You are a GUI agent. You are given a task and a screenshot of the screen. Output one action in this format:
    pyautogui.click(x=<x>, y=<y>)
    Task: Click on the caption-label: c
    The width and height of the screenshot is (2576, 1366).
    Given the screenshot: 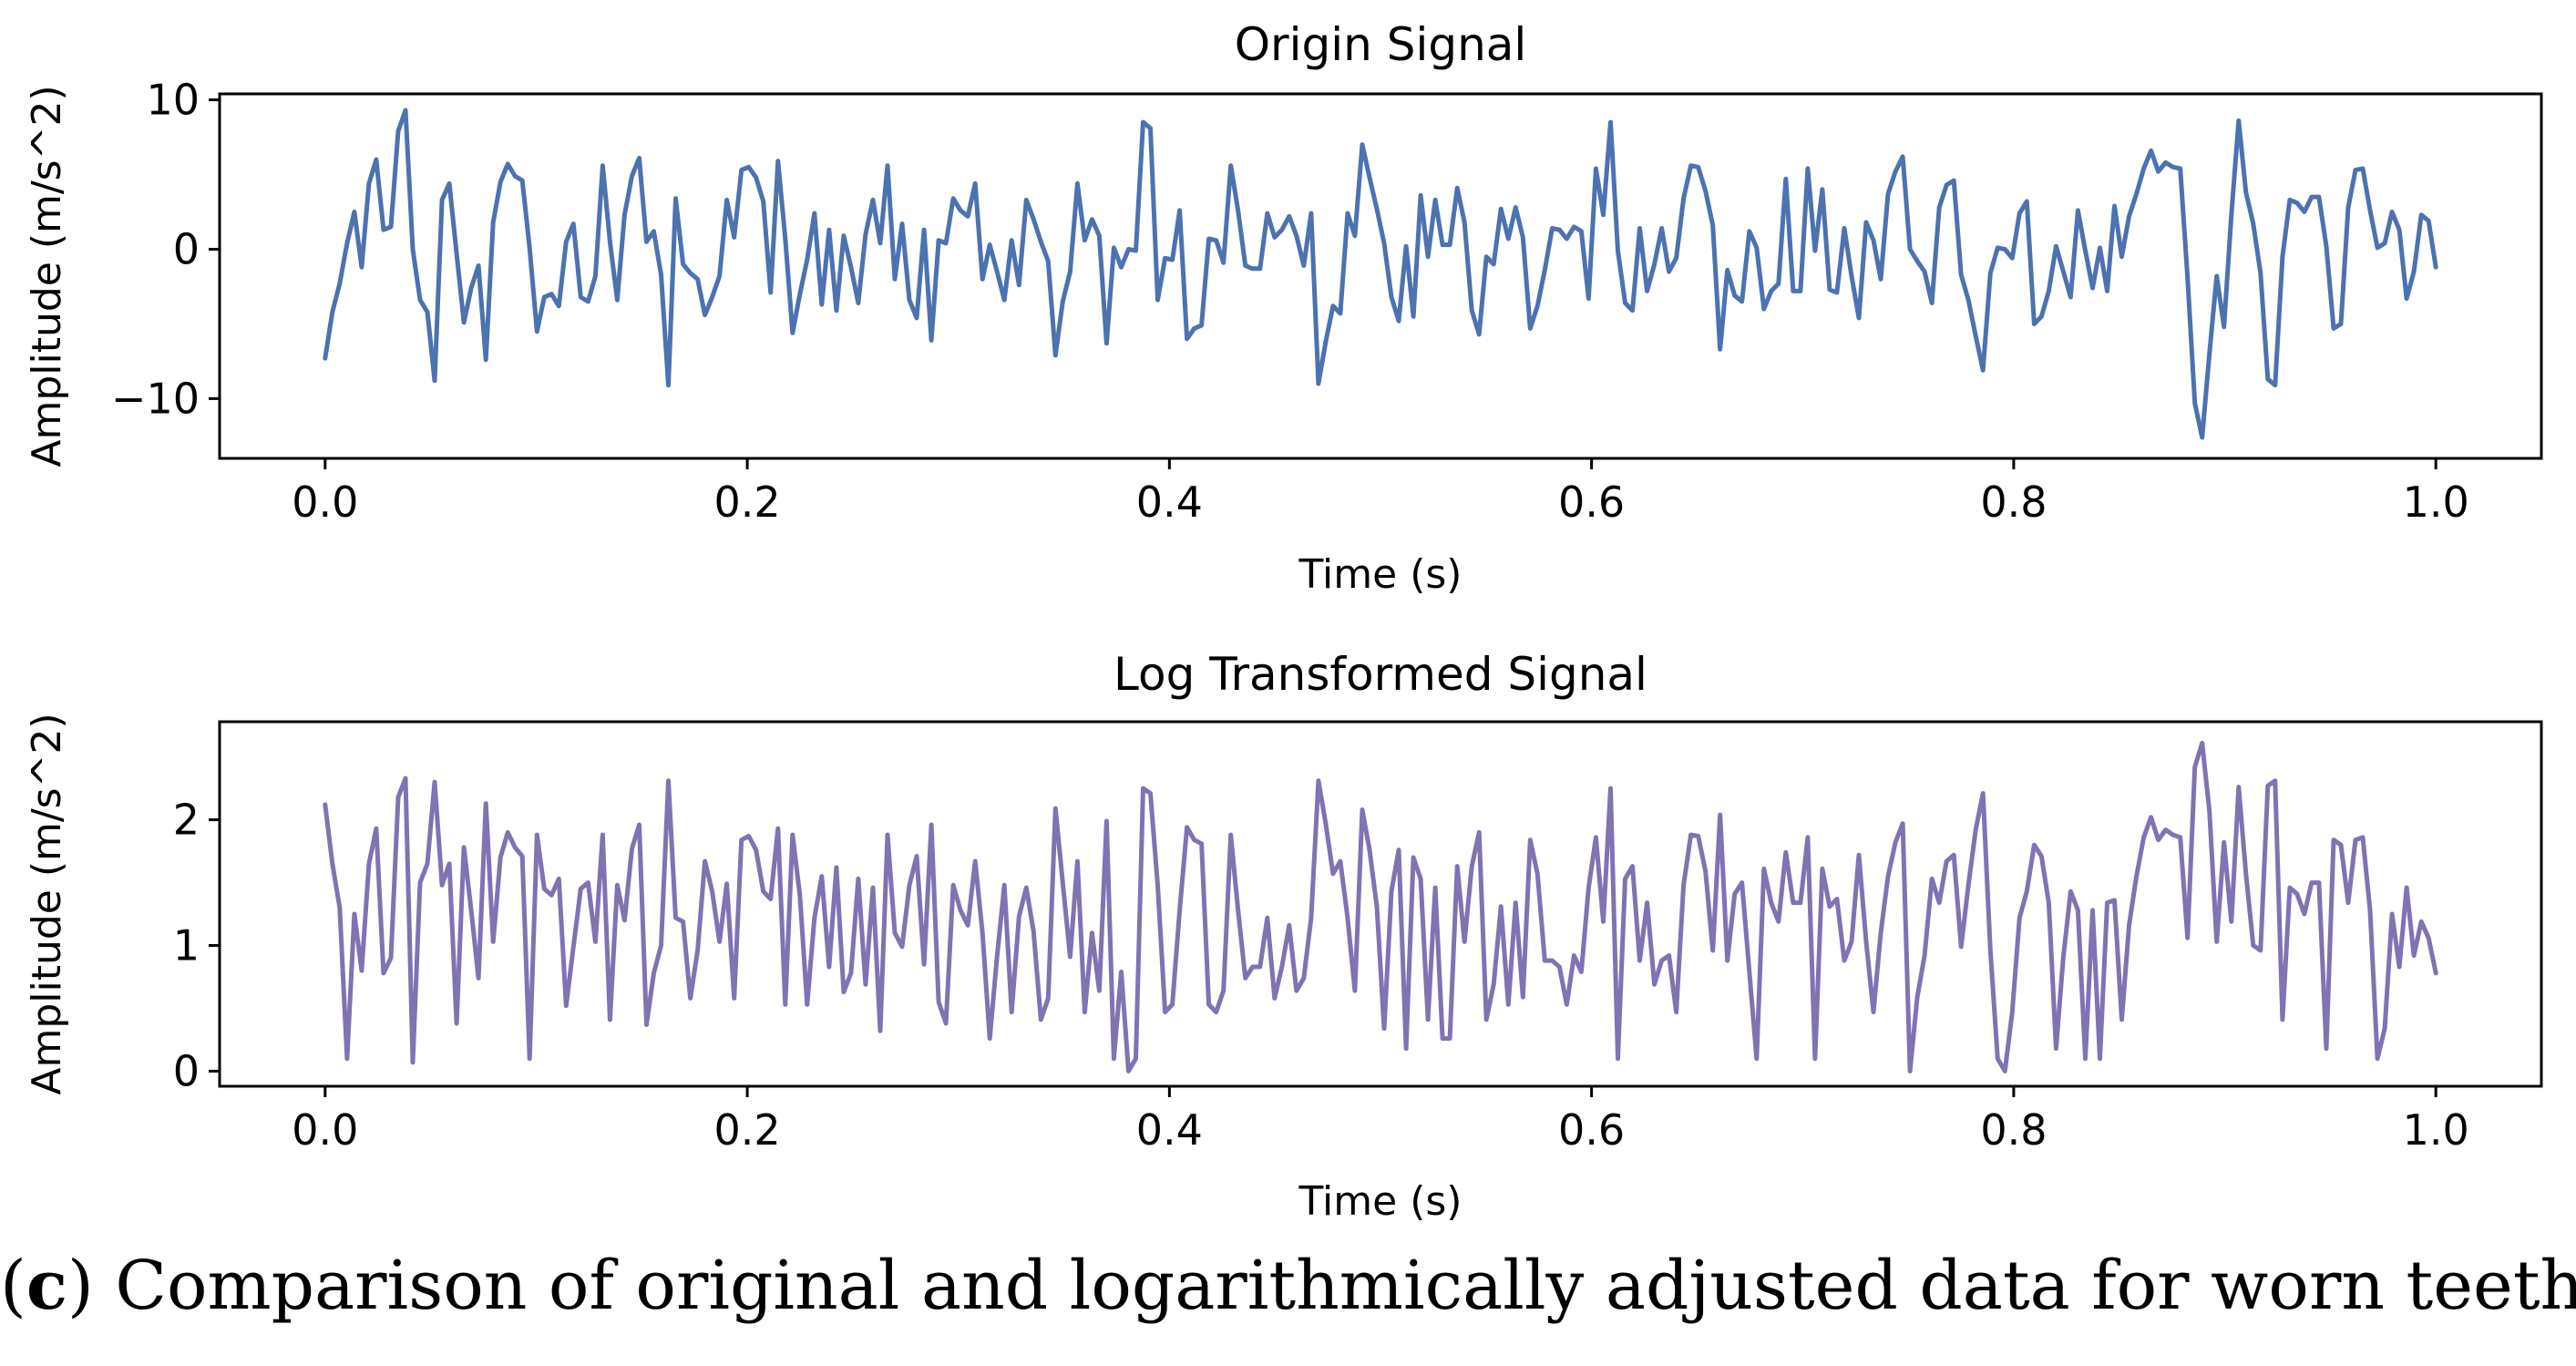 What is the action you would take?
    pyautogui.click(x=46, y=1286)
    